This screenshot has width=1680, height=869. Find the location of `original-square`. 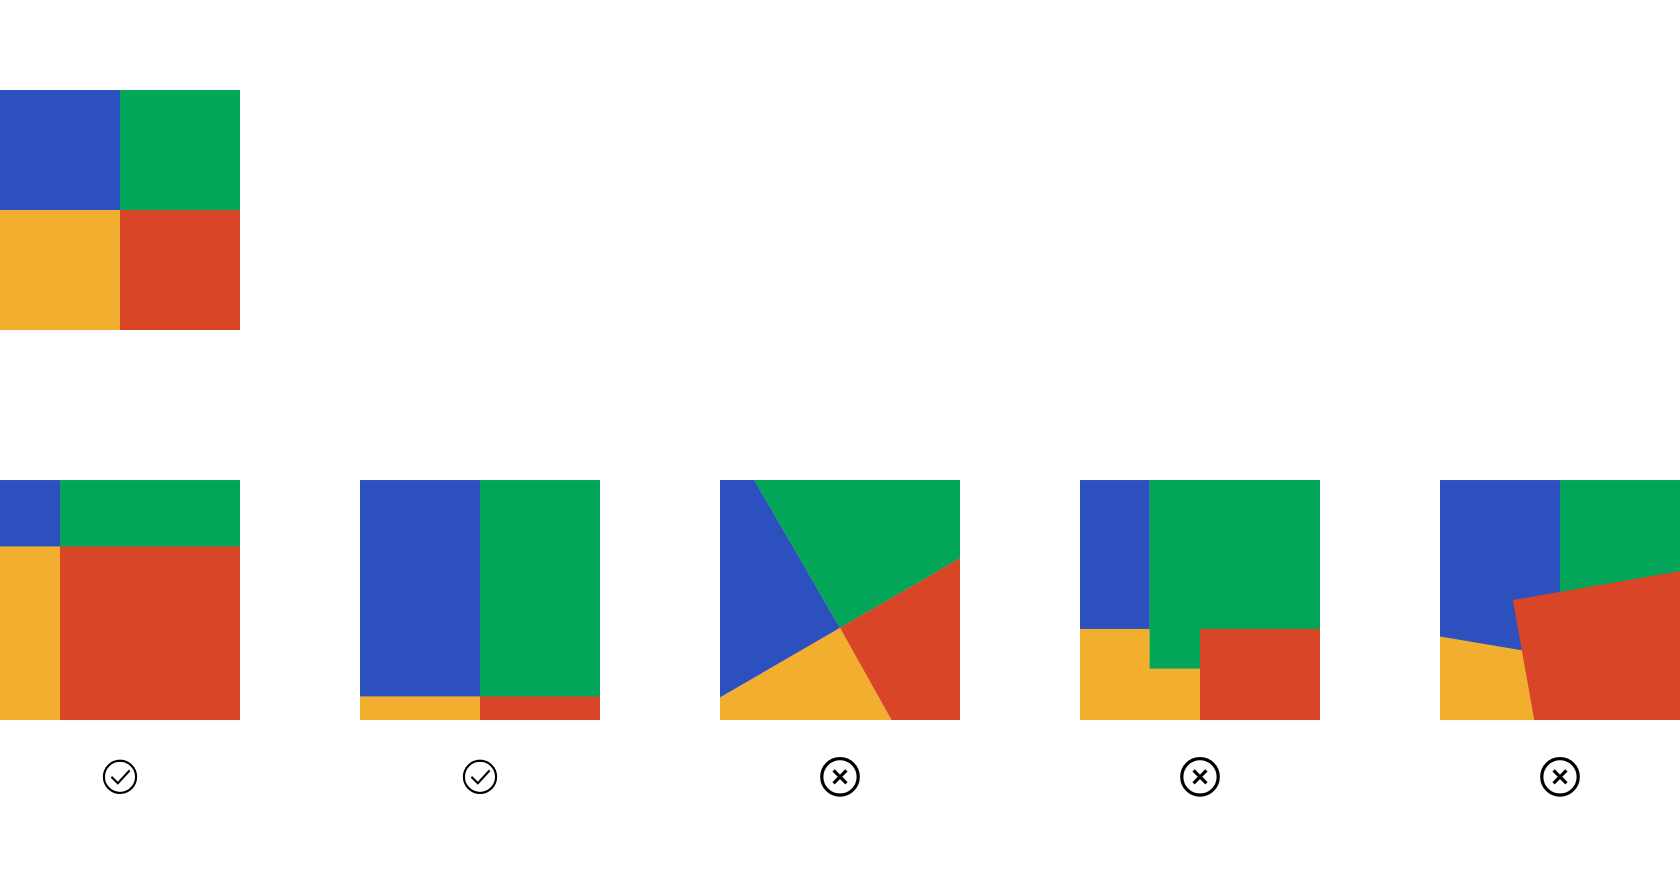

original-square is located at coordinates (120, 210).